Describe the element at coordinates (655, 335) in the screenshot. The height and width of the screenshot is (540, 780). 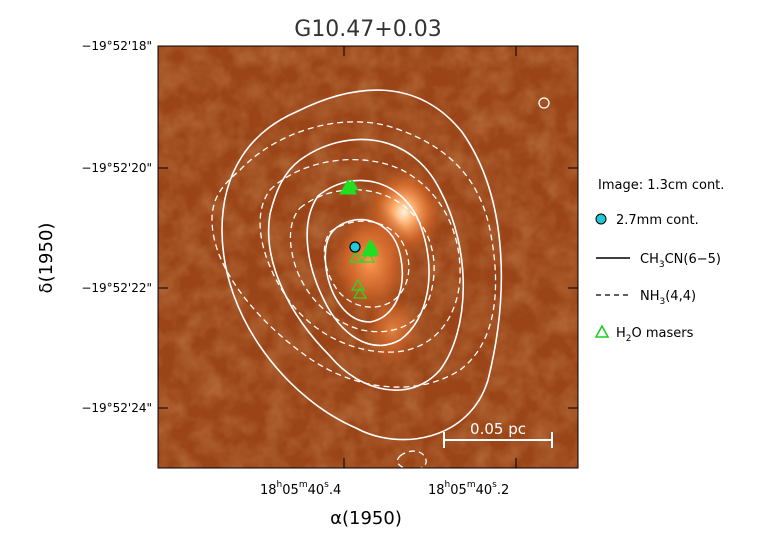
I see `legend-item-h2o: H2O masers` at that location.